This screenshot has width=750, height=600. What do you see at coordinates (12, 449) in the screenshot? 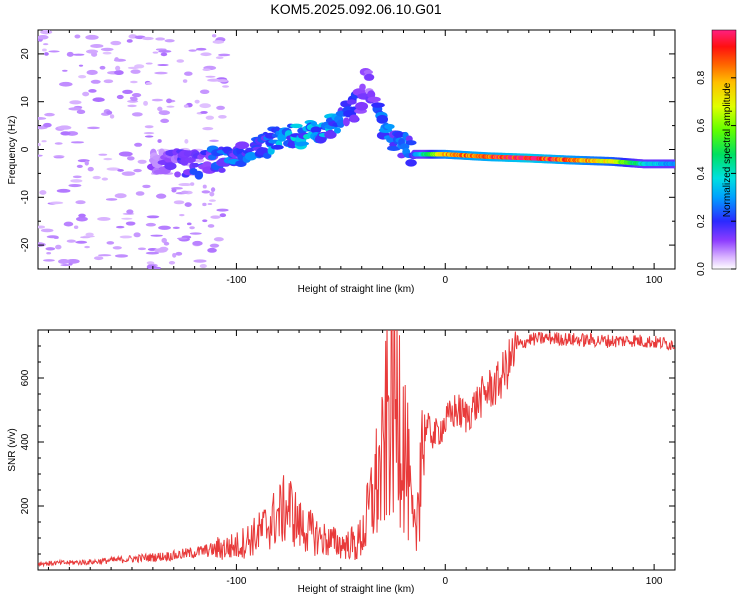
I see `snr-y-label: SNR (v/v)` at bounding box center [12, 449].